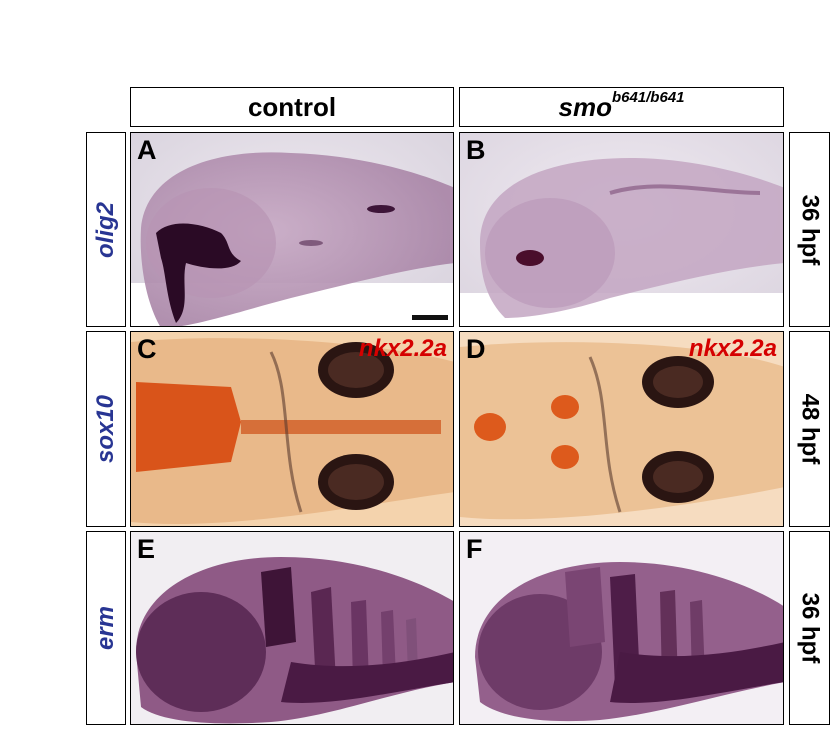 The height and width of the screenshot is (733, 837). What do you see at coordinates (147, 349) in the screenshot?
I see `panel-c-letter: C` at bounding box center [147, 349].